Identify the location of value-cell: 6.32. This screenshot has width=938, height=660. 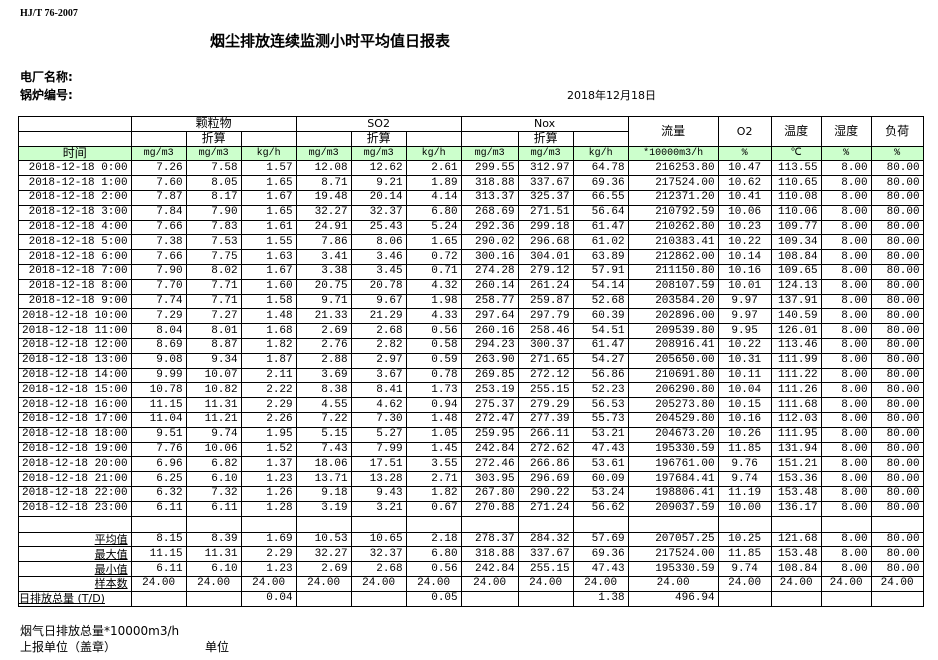
(158, 493).